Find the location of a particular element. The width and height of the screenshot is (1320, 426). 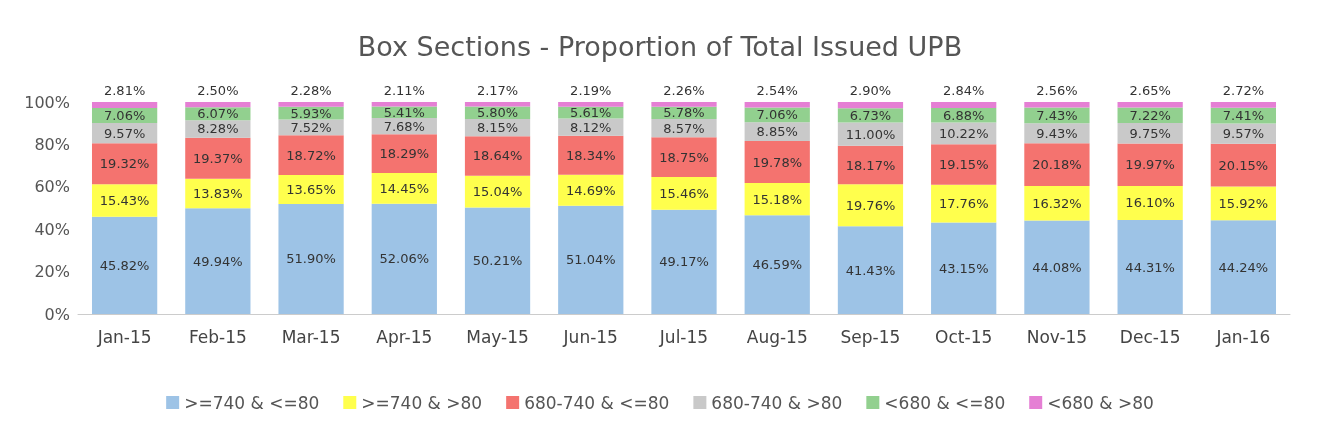

data-label: 49.94% is located at coordinates (218, 261).